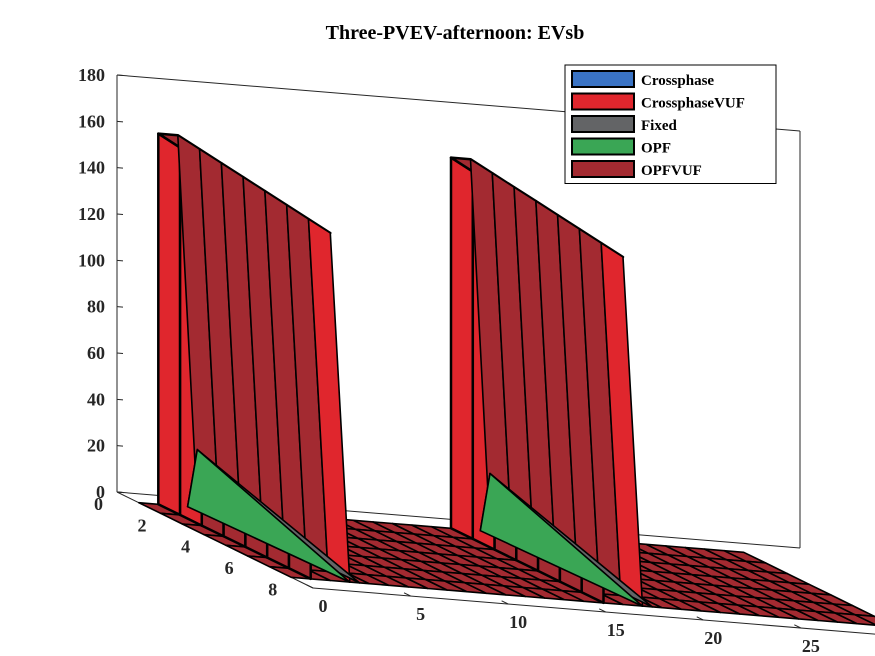  Describe the element at coordinates (272, 589) in the screenshot. I see `y-tick-label: 8` at that location.